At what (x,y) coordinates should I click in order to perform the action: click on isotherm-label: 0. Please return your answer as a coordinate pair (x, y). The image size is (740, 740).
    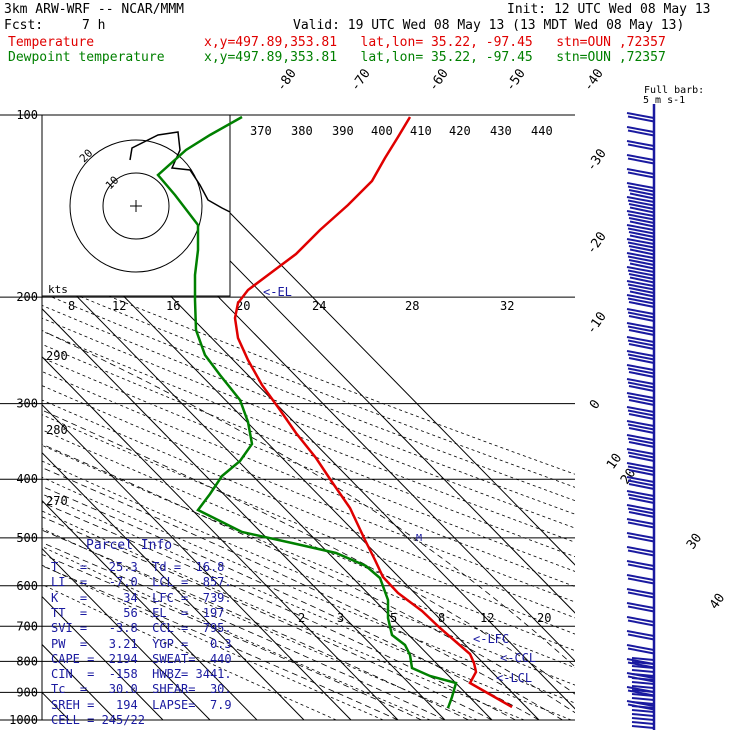
    Looking at the image, I should click on (595, 404).